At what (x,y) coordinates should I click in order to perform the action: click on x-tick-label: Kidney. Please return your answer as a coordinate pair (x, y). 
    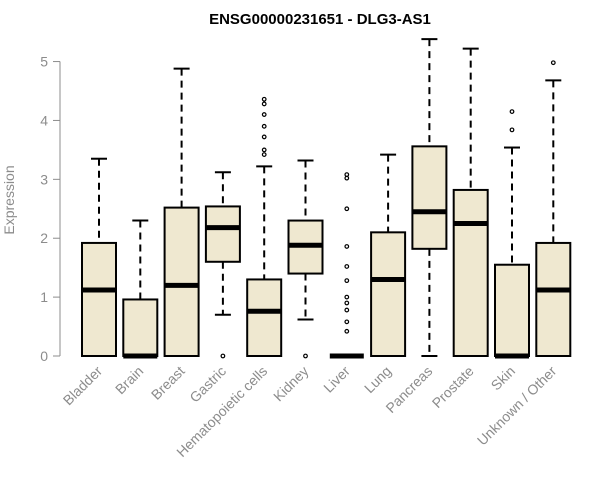
    Looking at the image, I should click on (291, 384).